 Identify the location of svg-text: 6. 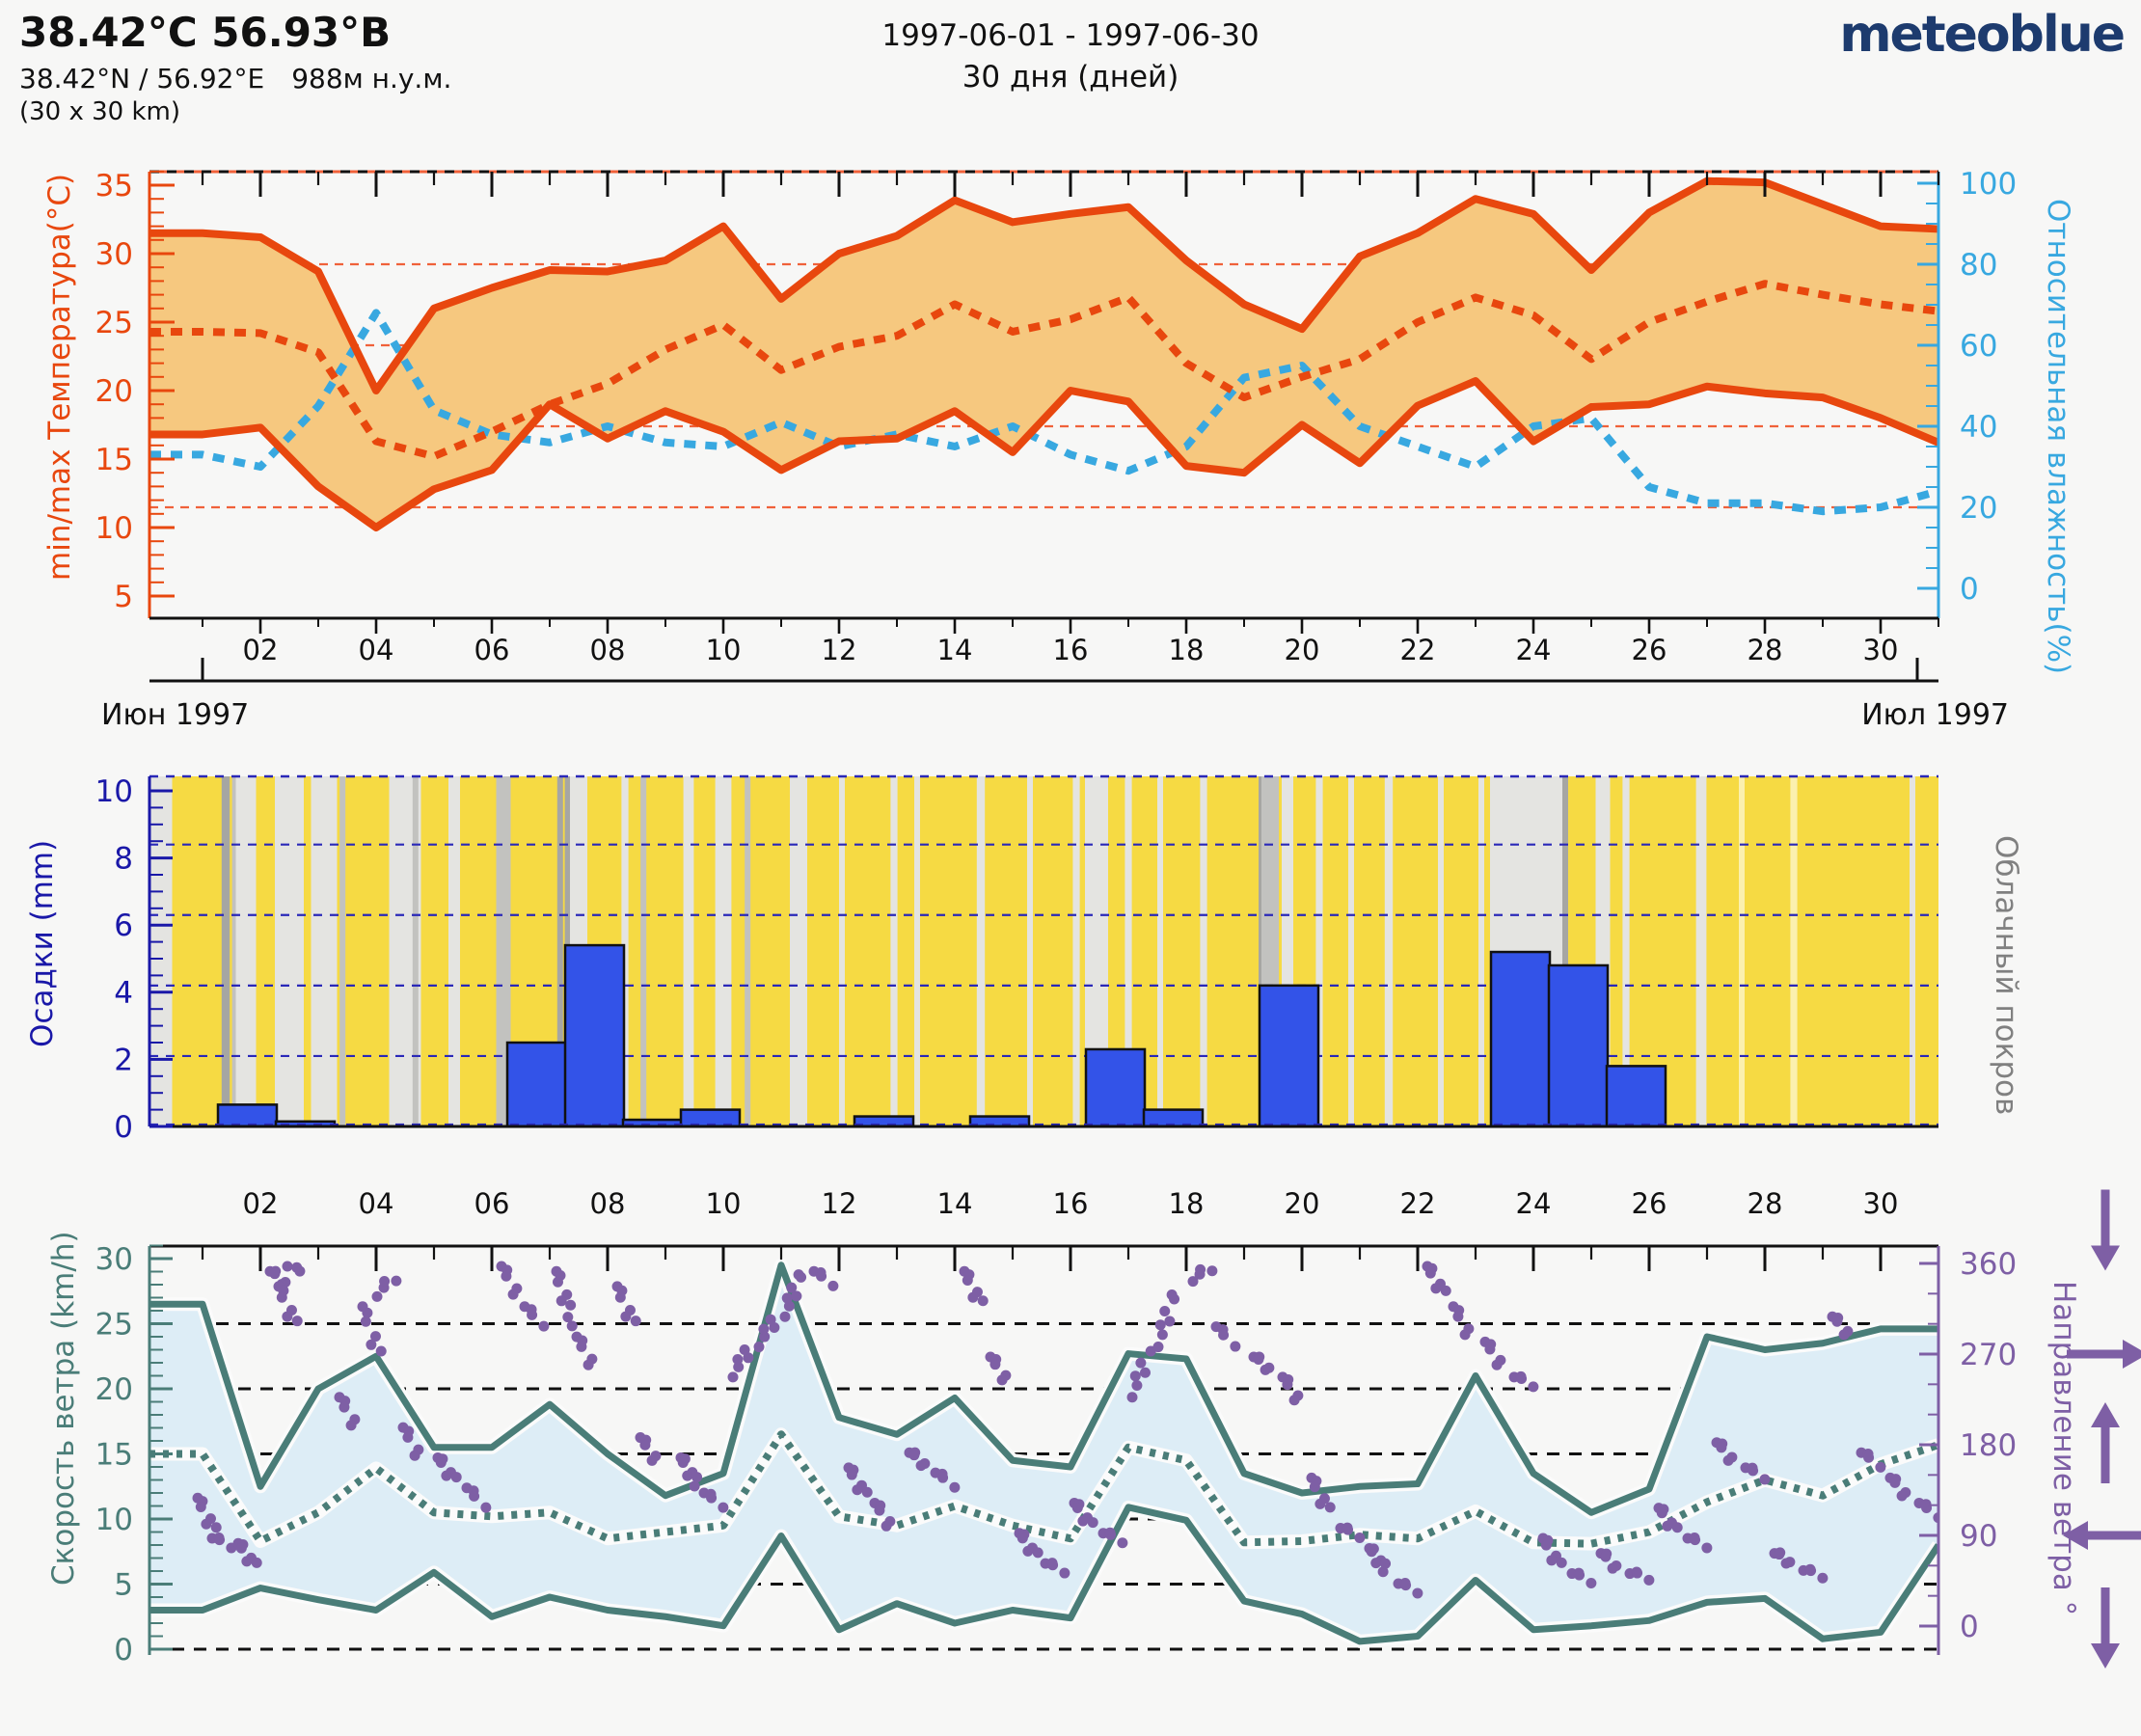
(124, 926).